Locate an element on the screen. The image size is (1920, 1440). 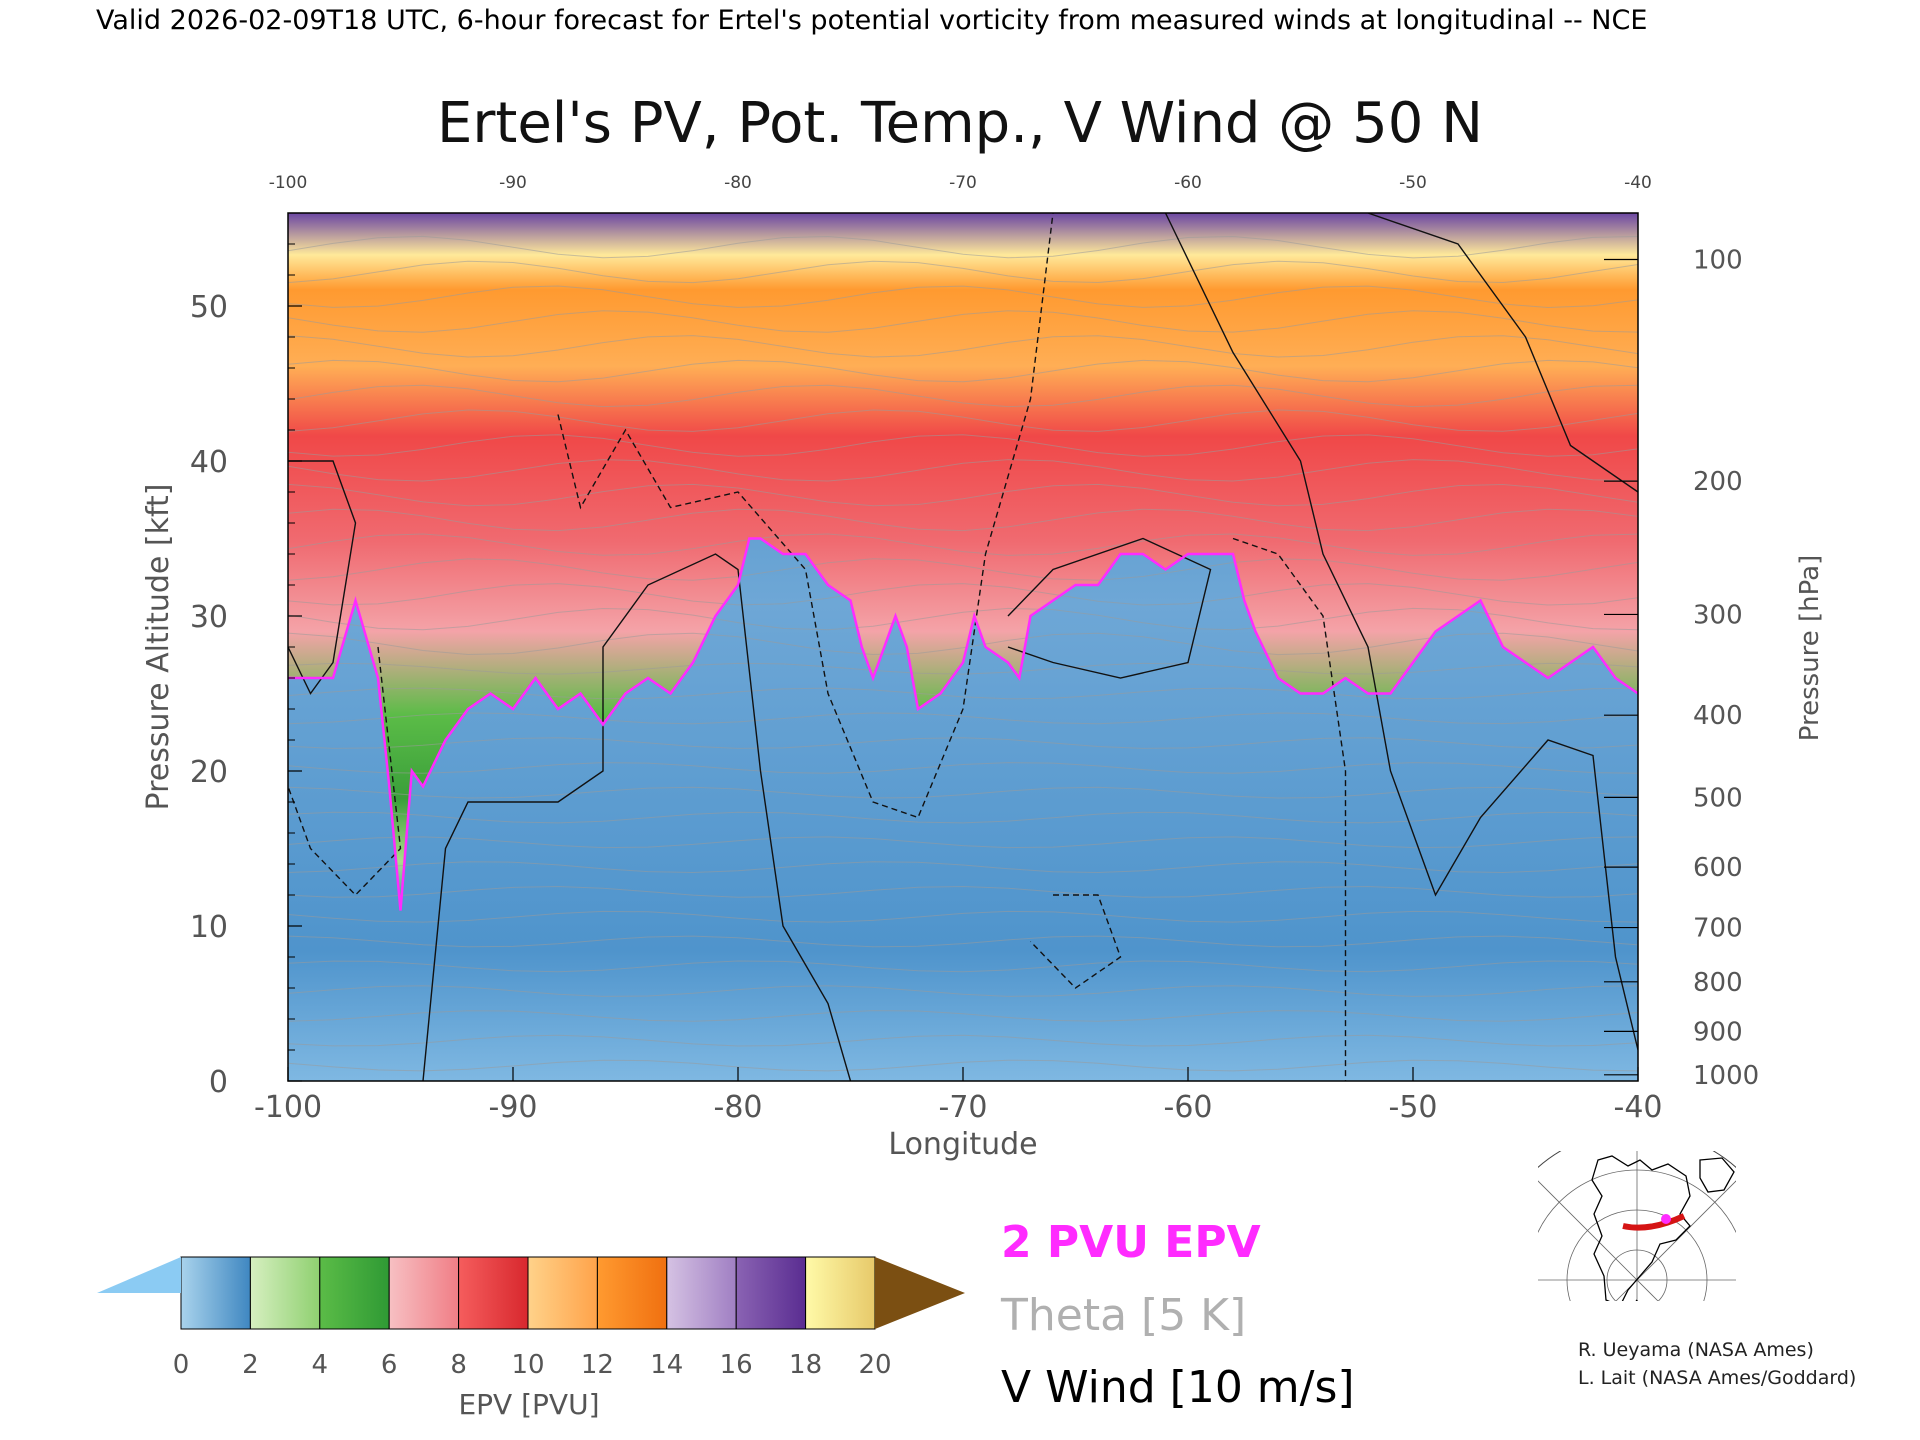
x-tick-label: -80 is located at coordinates (738, 1107).